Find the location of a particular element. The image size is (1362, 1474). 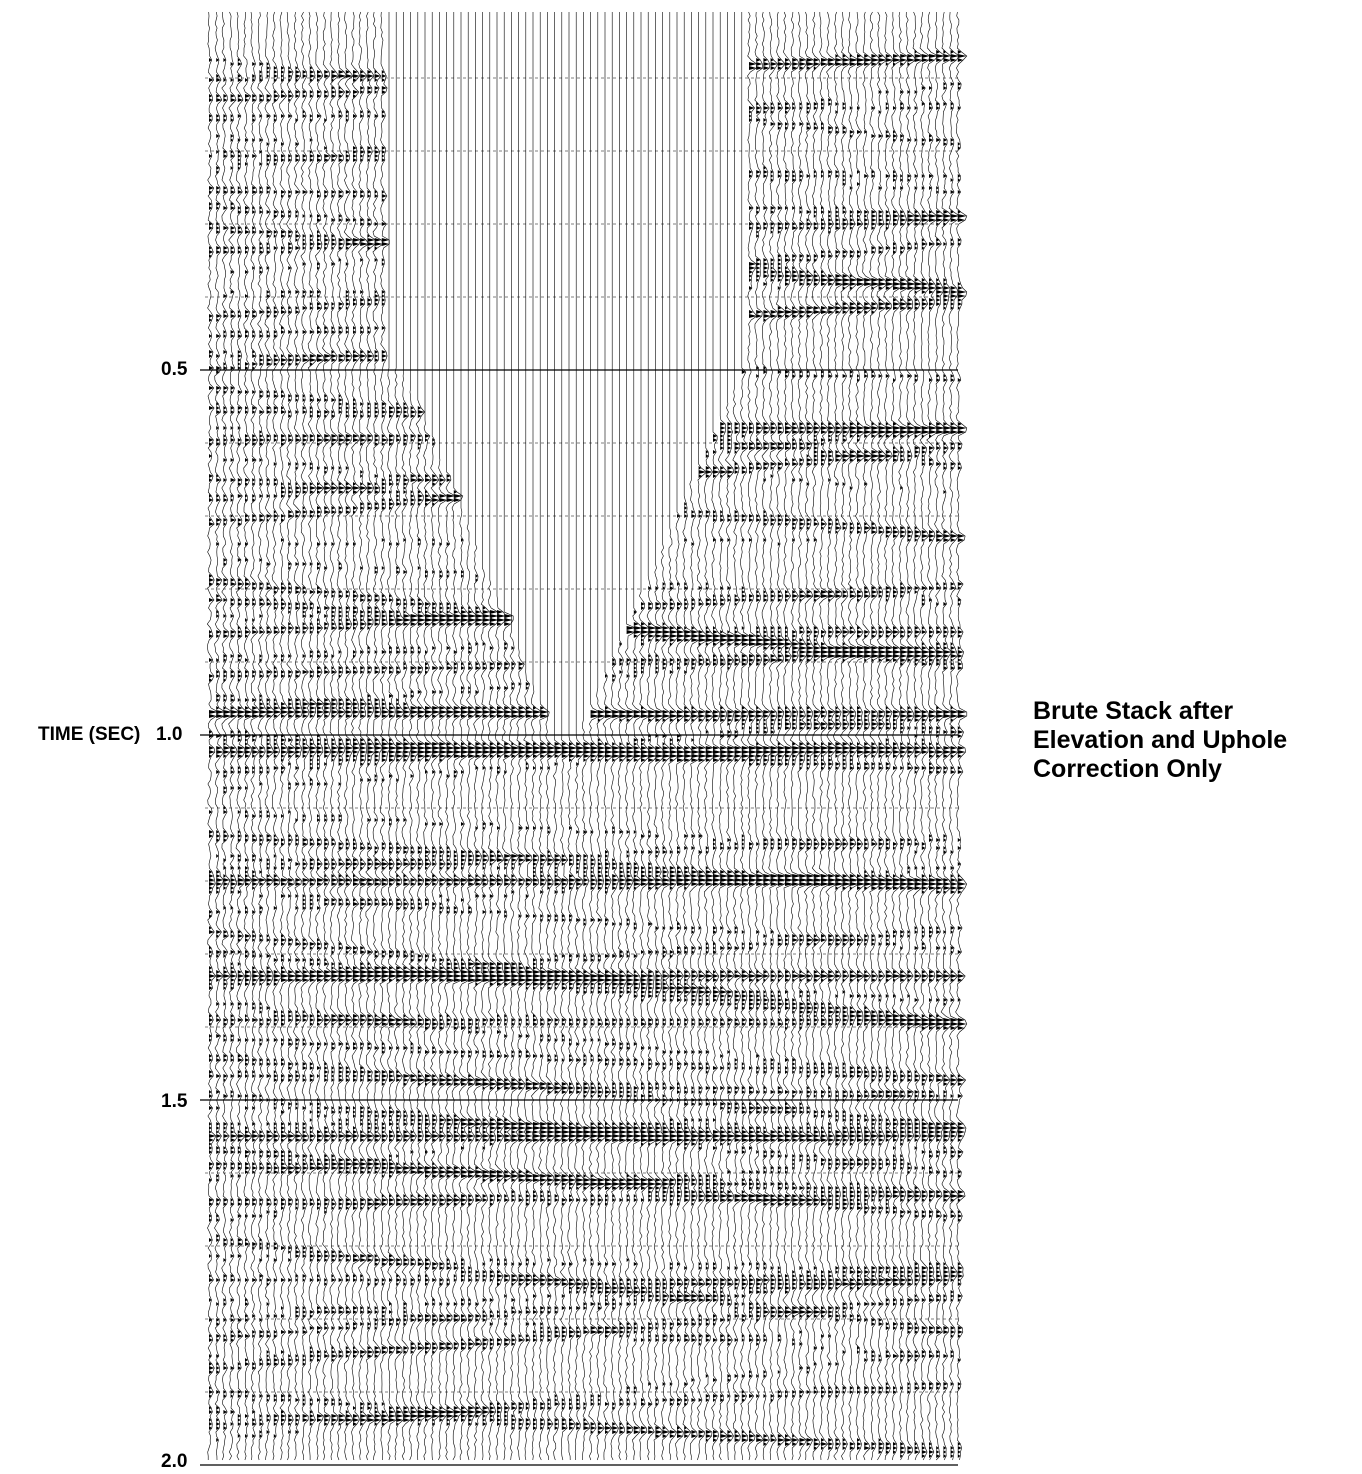

caption-line: Brute Stack after is located at coordinates (1133, 711).